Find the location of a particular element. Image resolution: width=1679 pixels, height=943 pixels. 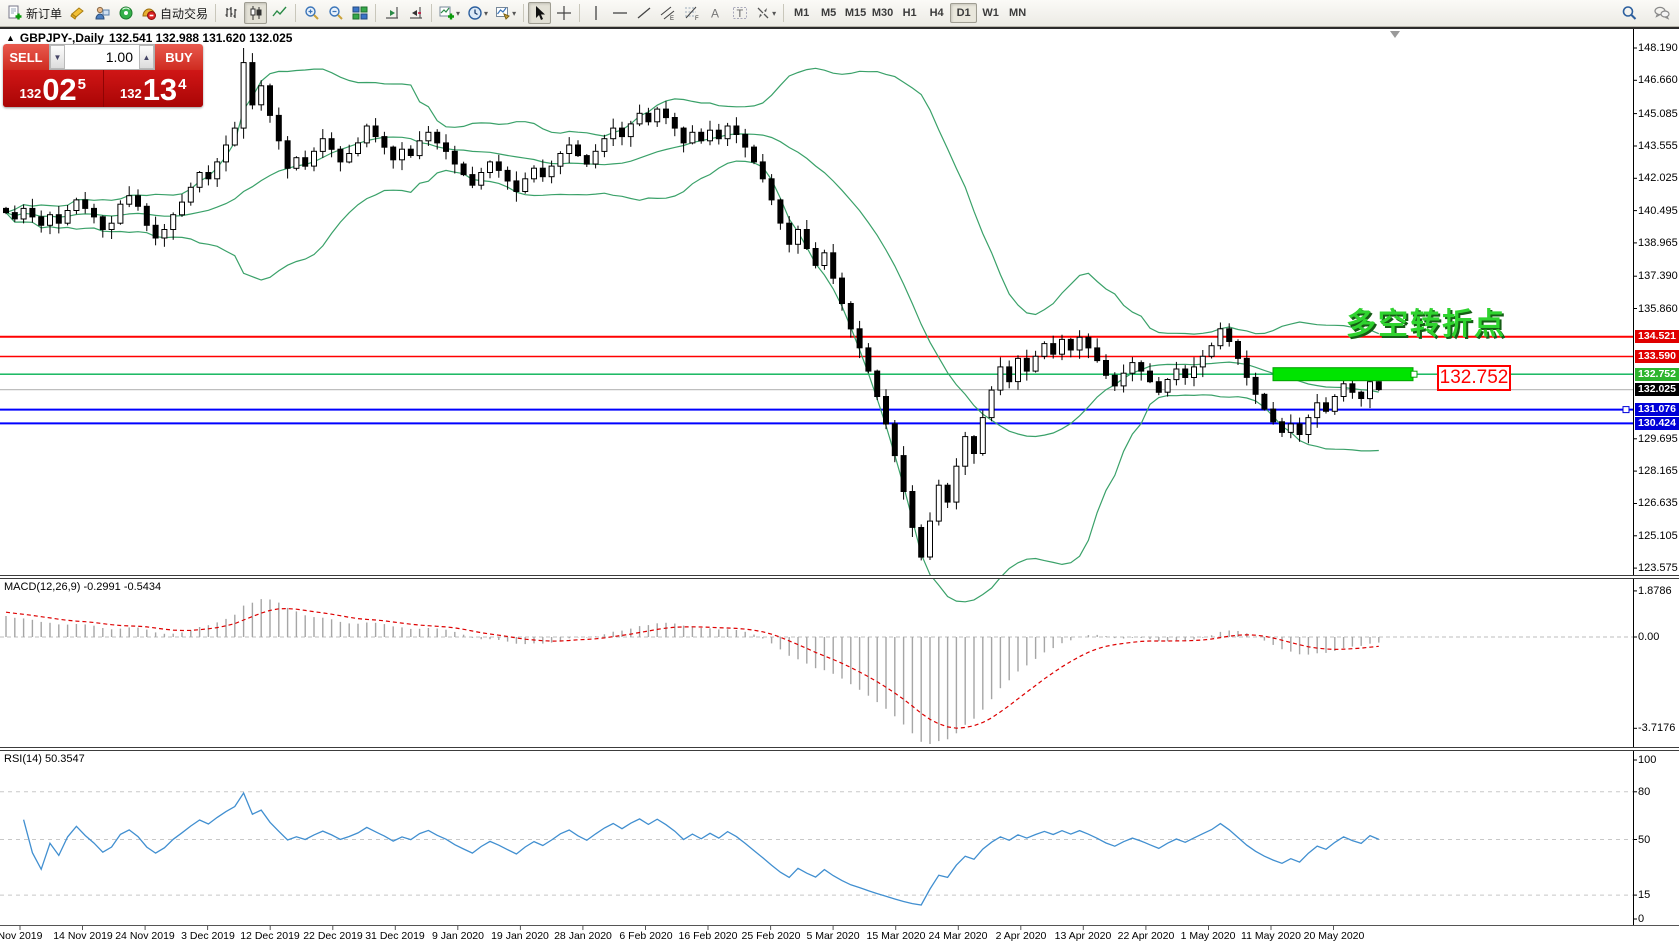

text-icon: A is located at coordinates (715, 14).